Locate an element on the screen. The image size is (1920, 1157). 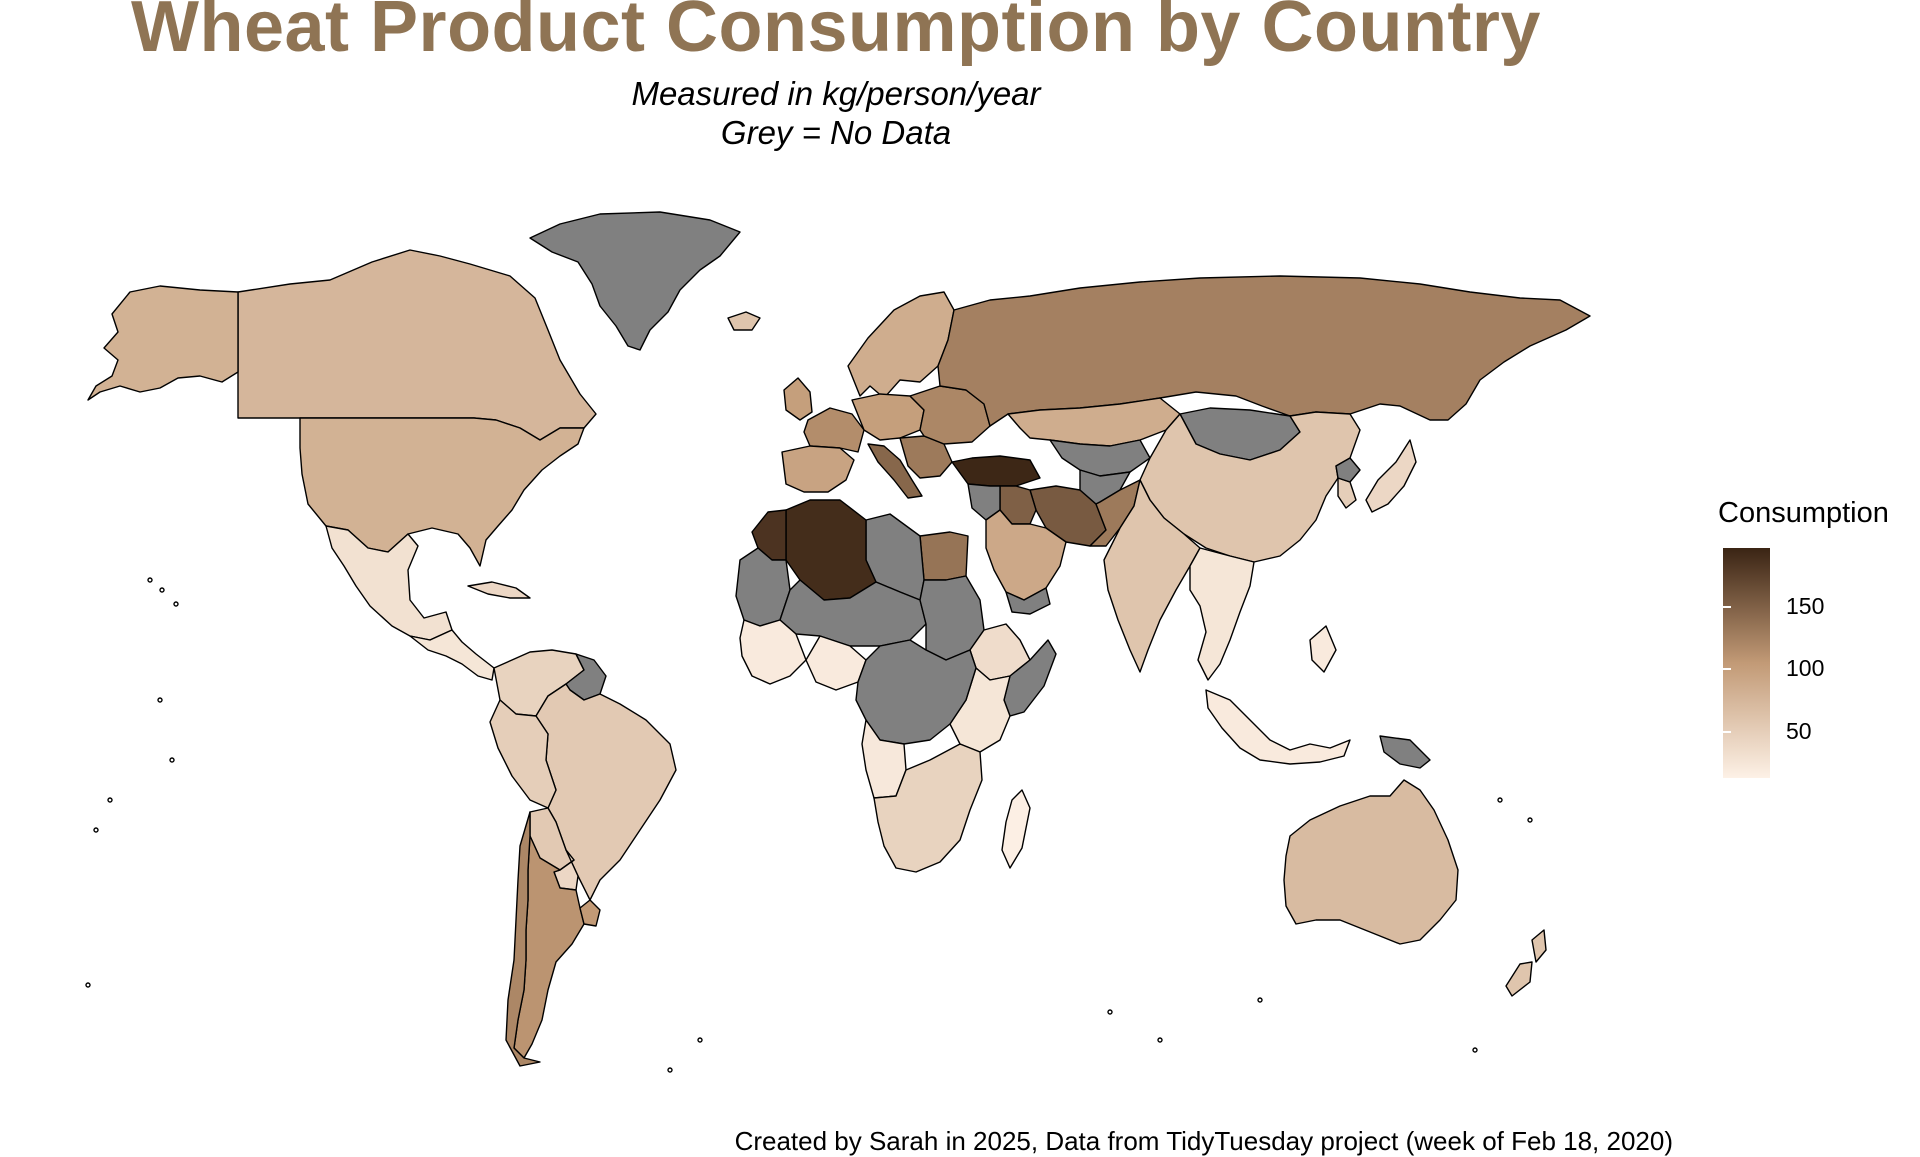
legend-title: Consumption is located at coordinates (1803, 513).